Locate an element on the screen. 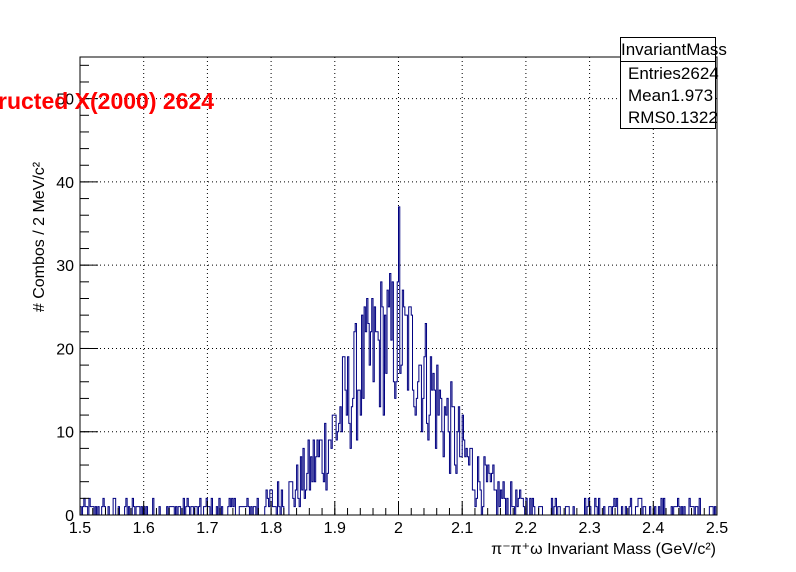 The height and width of the screenshot is (572, 796). x-tick-label: 2.3 is located at coordinates (589, 528).